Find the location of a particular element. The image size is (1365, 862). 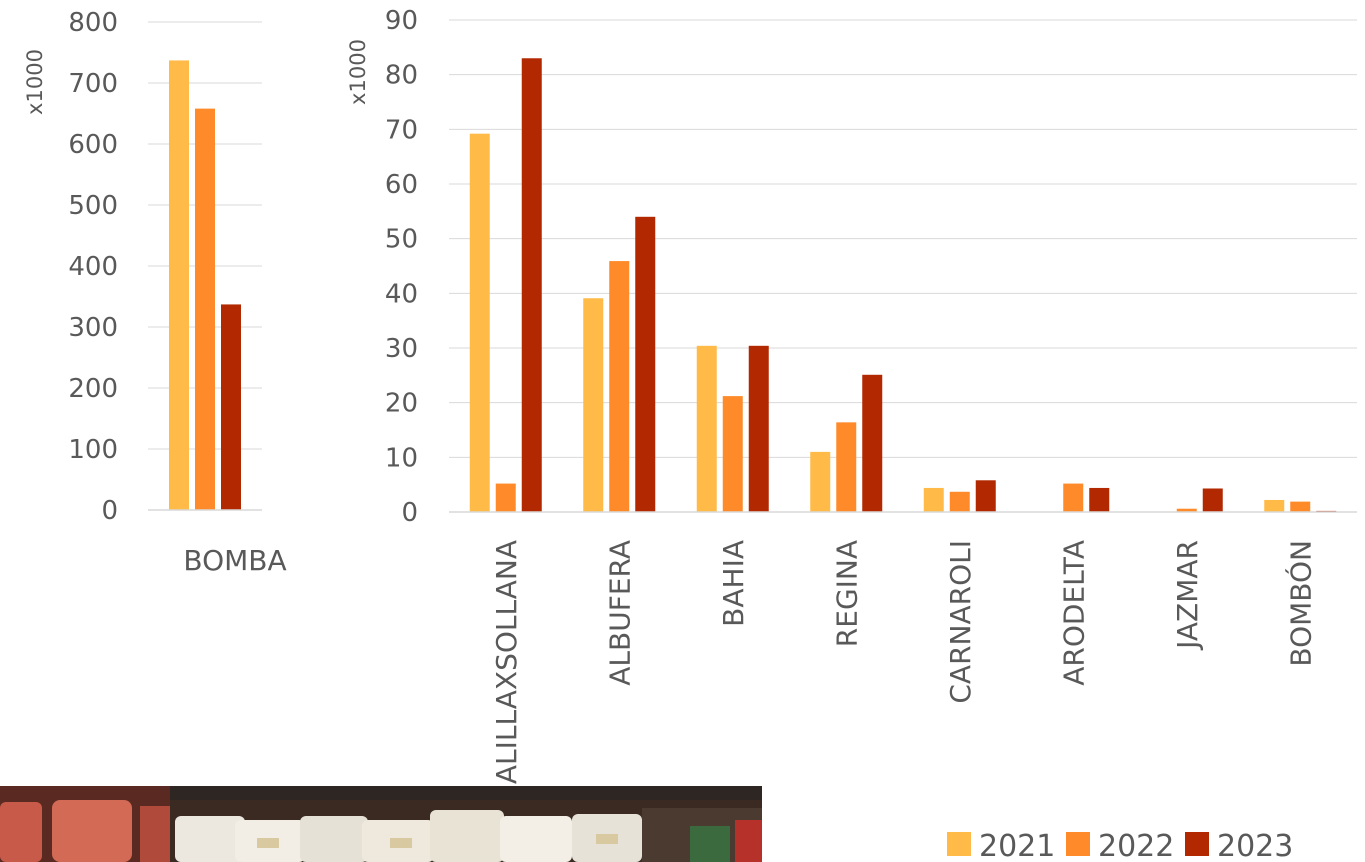

y-tick-label: 70 is located at coordinates (401, 130).